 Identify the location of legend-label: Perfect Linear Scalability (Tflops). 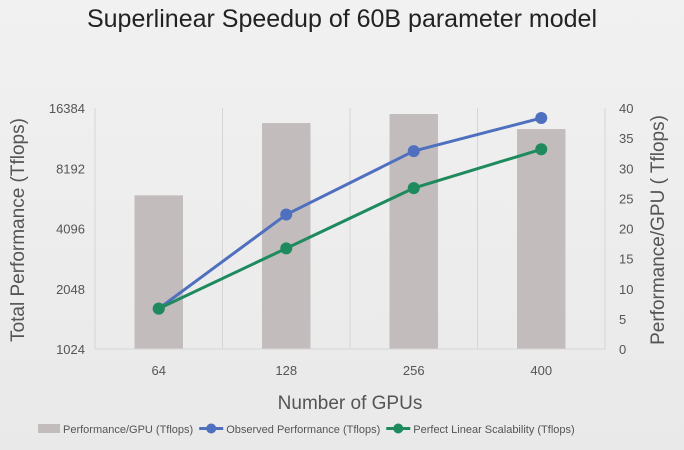
(493, 430).